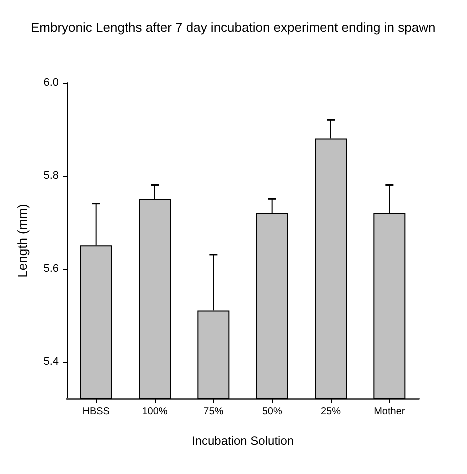  What do you see at coordinates (51, 176) in the screenshot?
I see `y-tick-label: 5.8` at bounding box center [51, 176].